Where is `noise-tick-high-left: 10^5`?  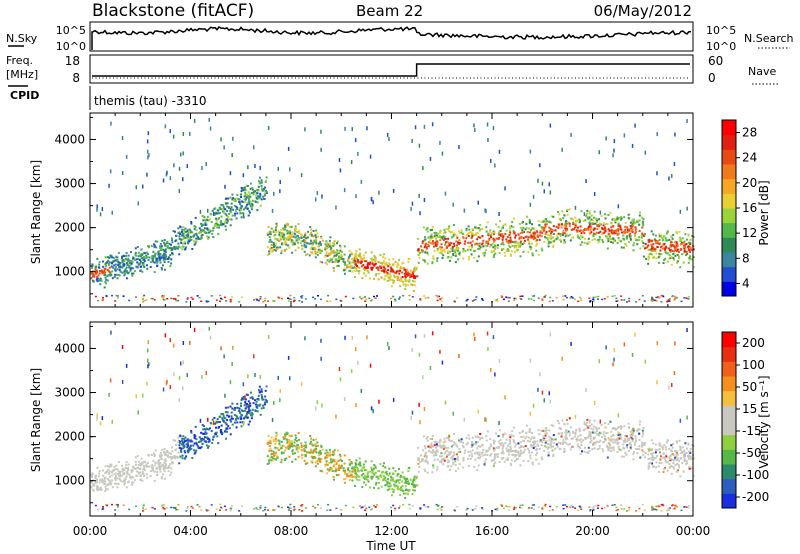 noise-tick-high-left: 10^5 is located at coordinates (71, 30).